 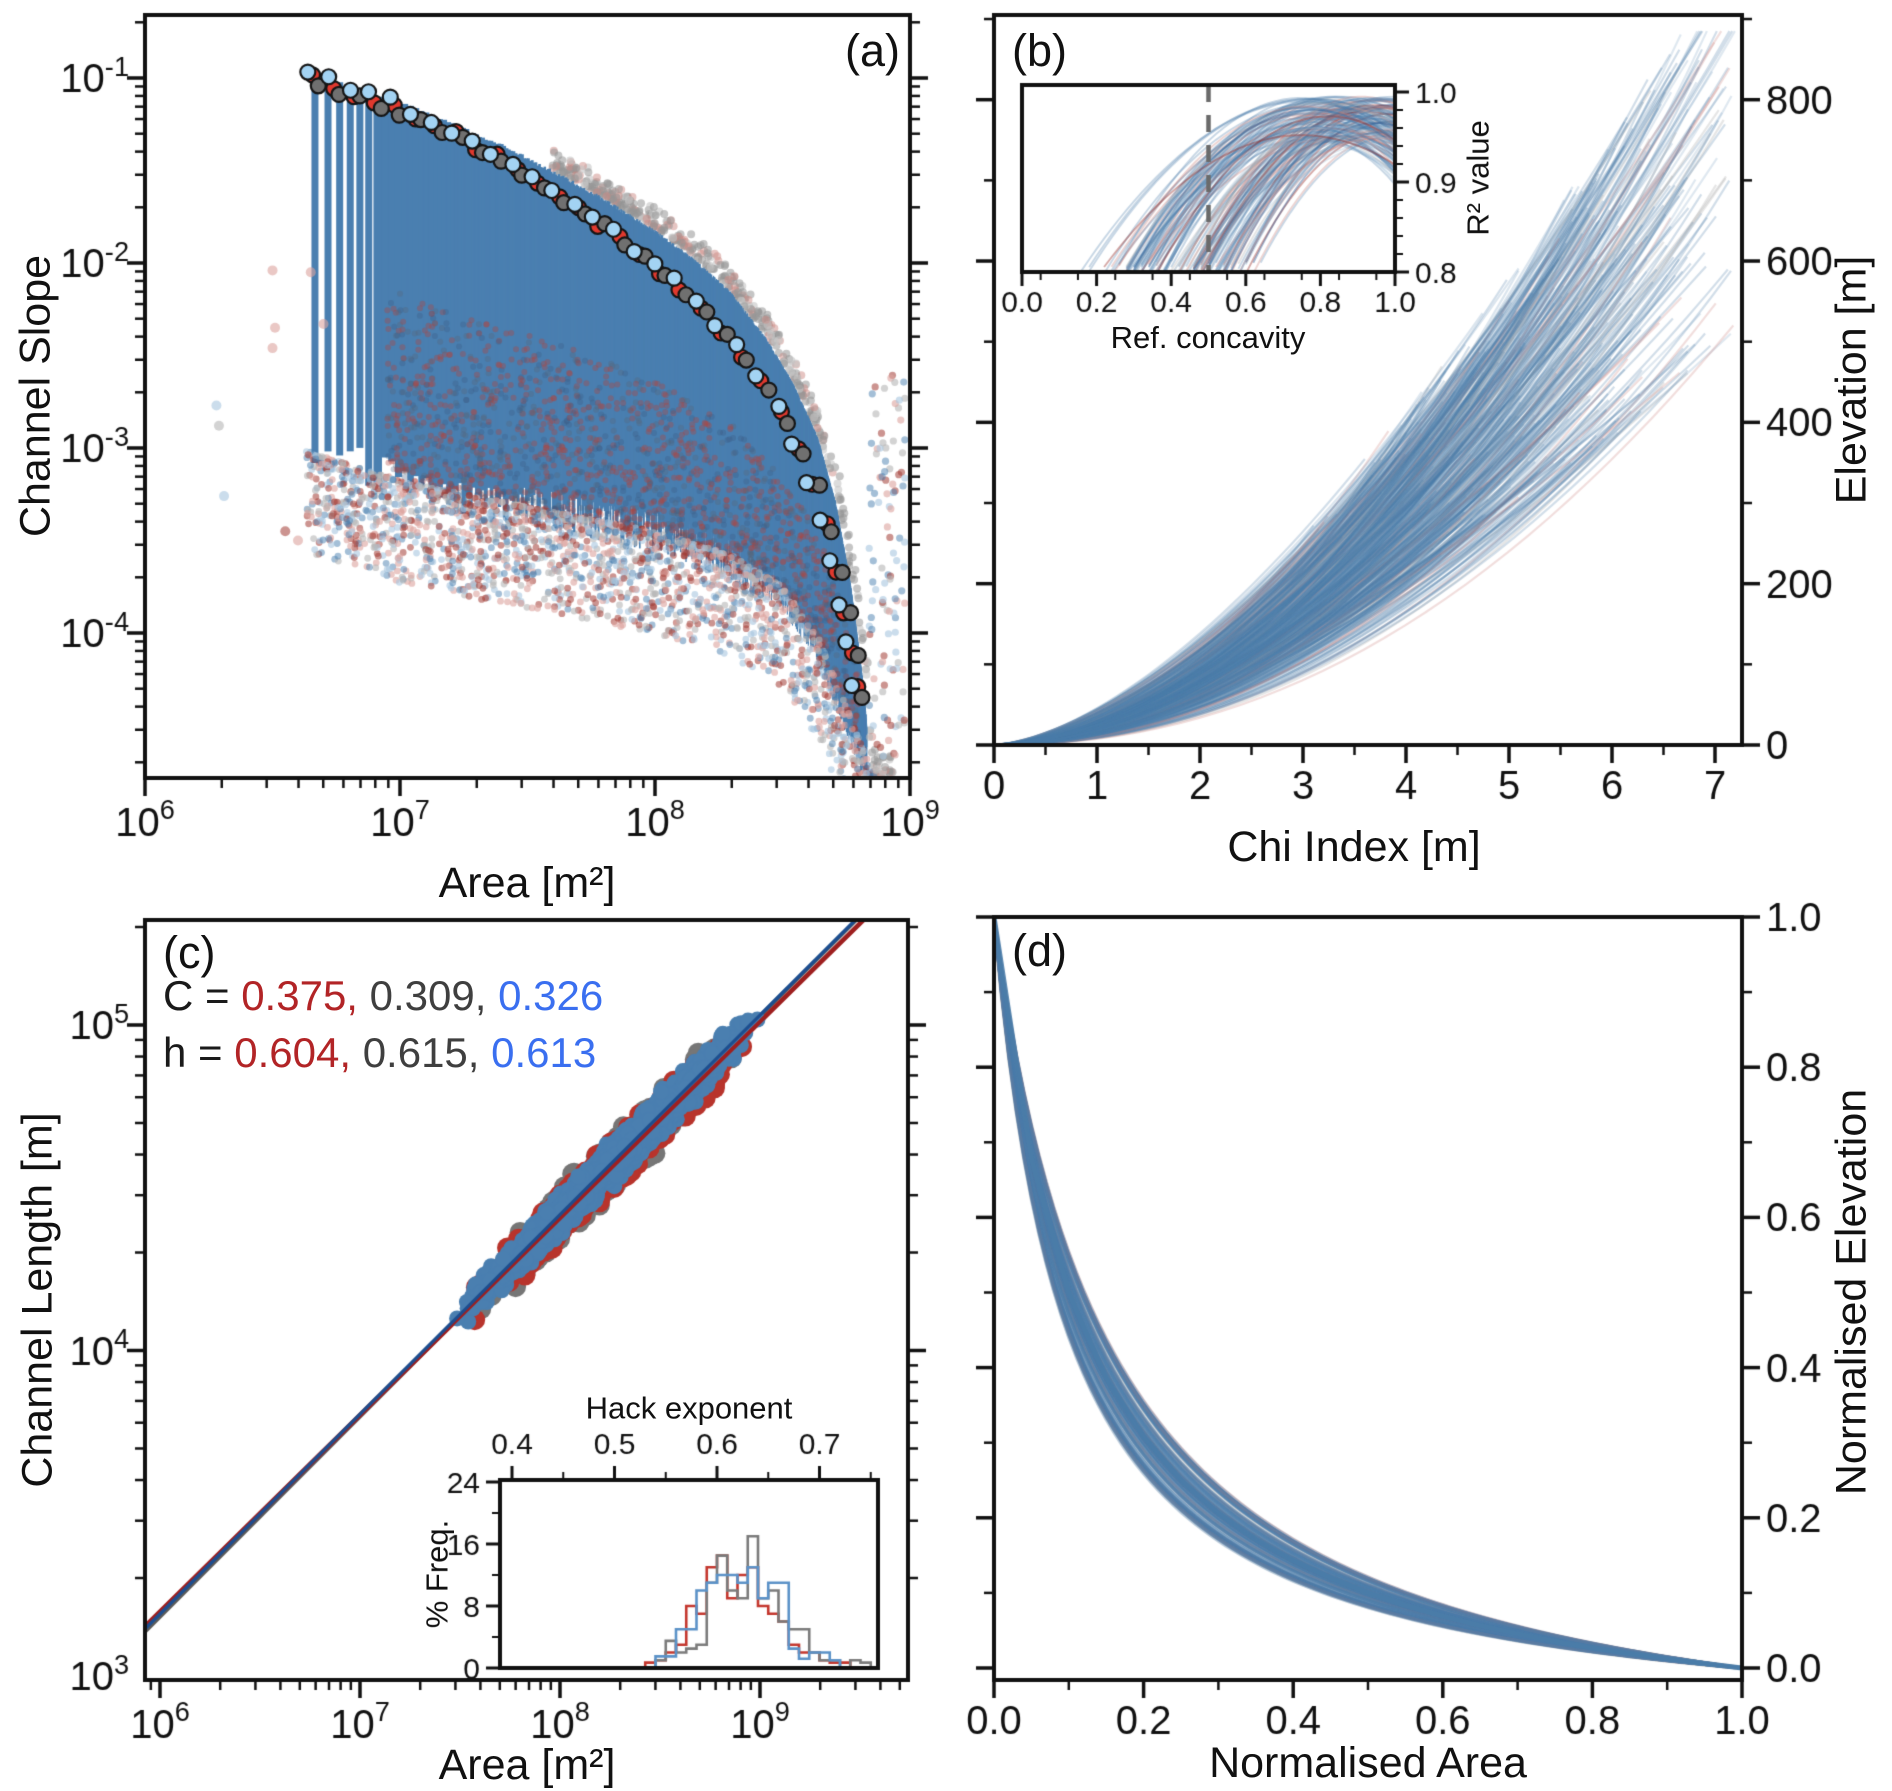 I want to click on hack-legend-value: h =, so click(x=199, y=1052).